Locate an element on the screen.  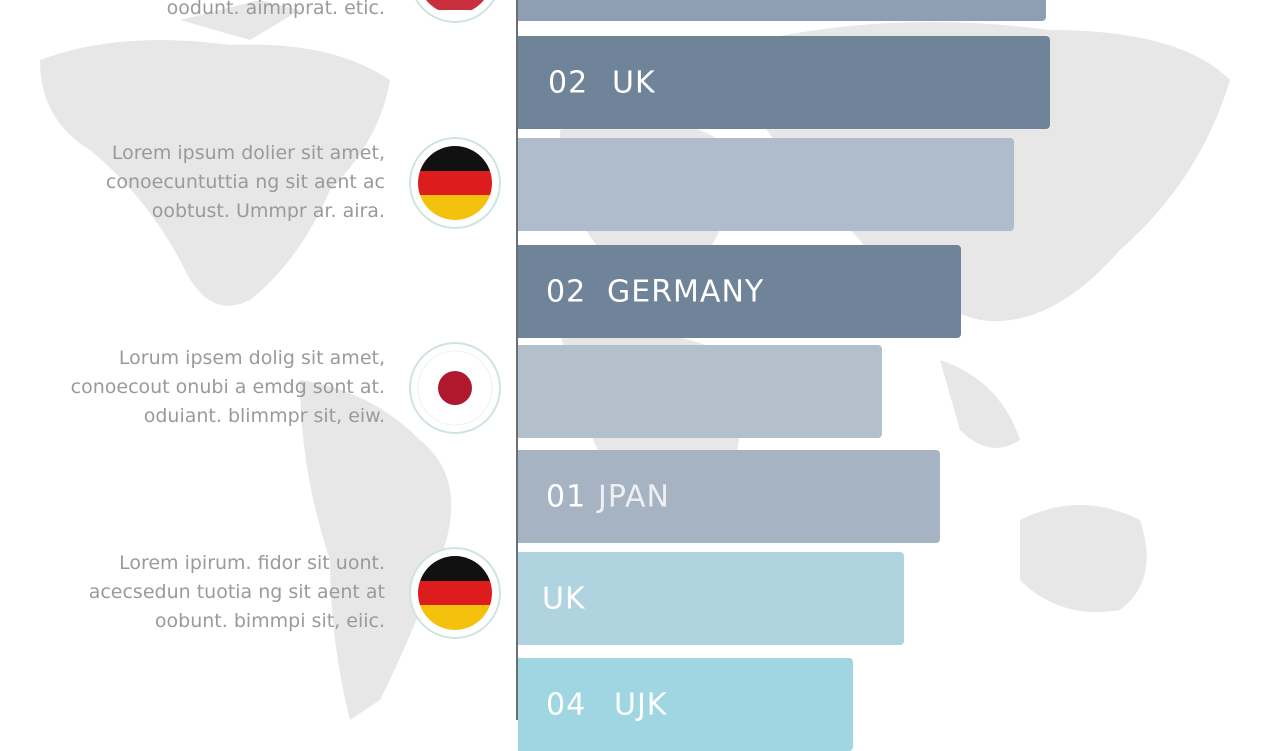
text-line: oobtust. Ummpr ar. aira. is located at coordinates (268, 211).